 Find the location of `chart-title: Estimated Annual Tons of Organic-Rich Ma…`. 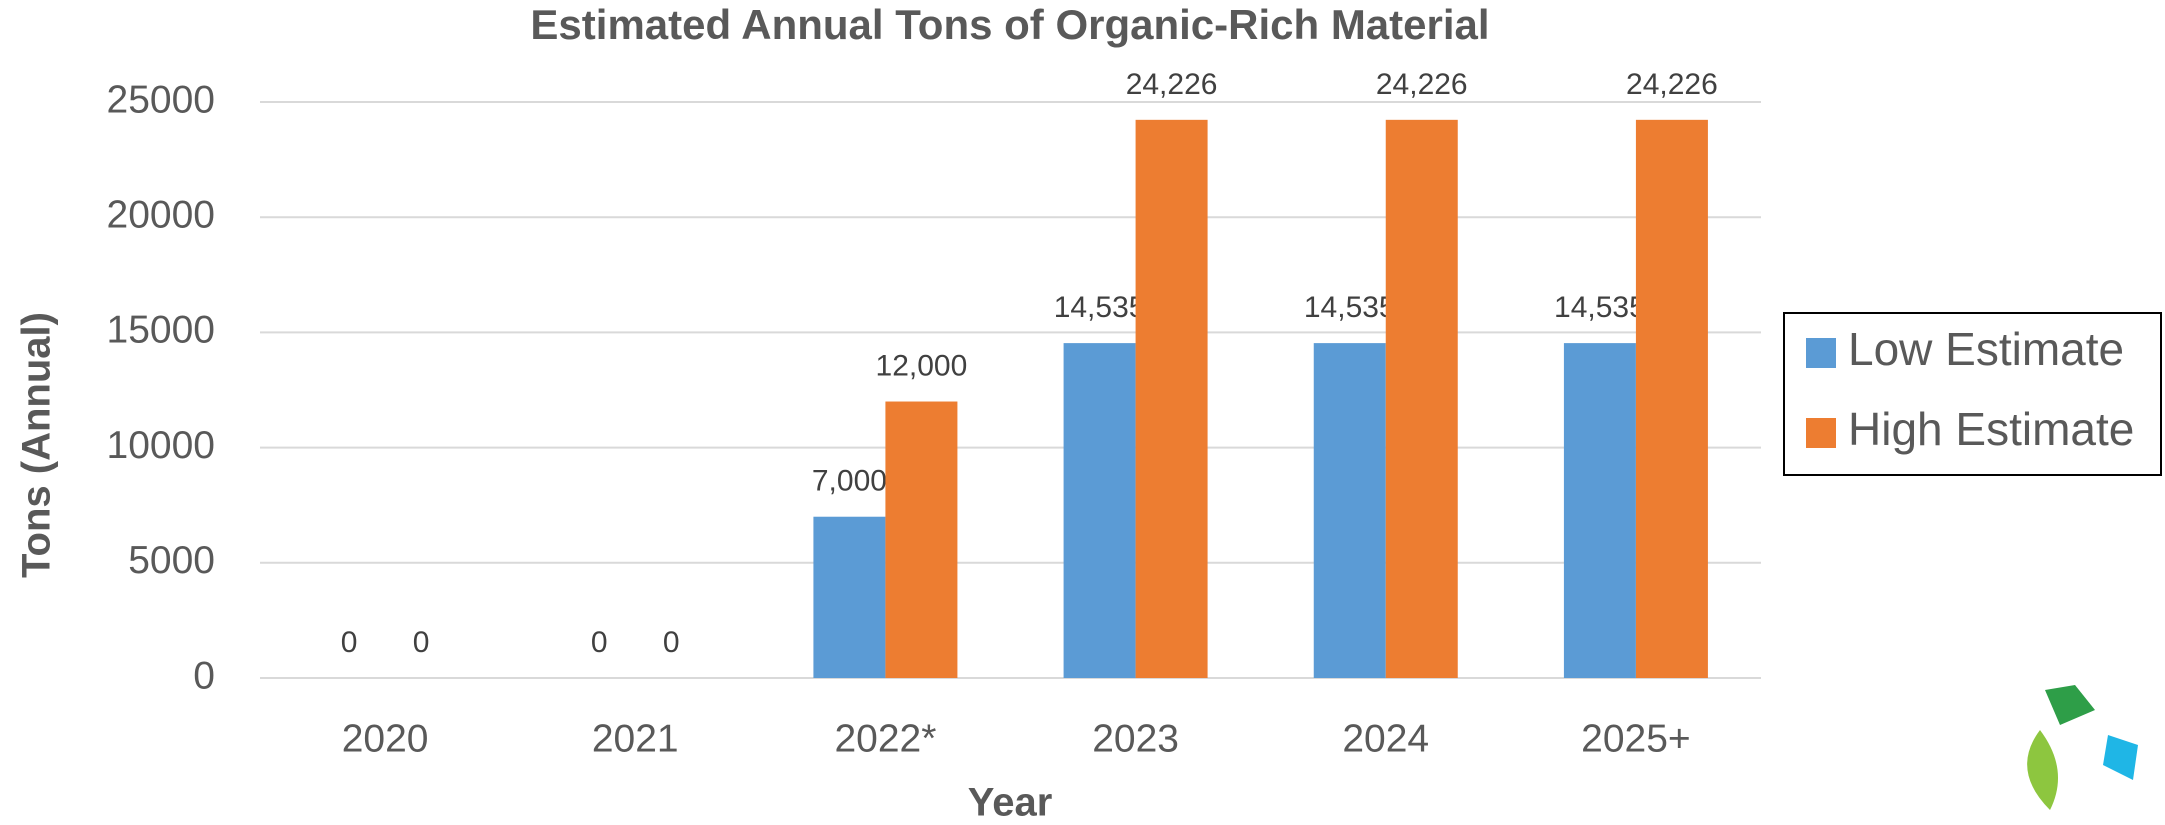

chart-title: Estimated Annual Tons of Organic-Rich Ma… is located at coordinates (1009, 24).